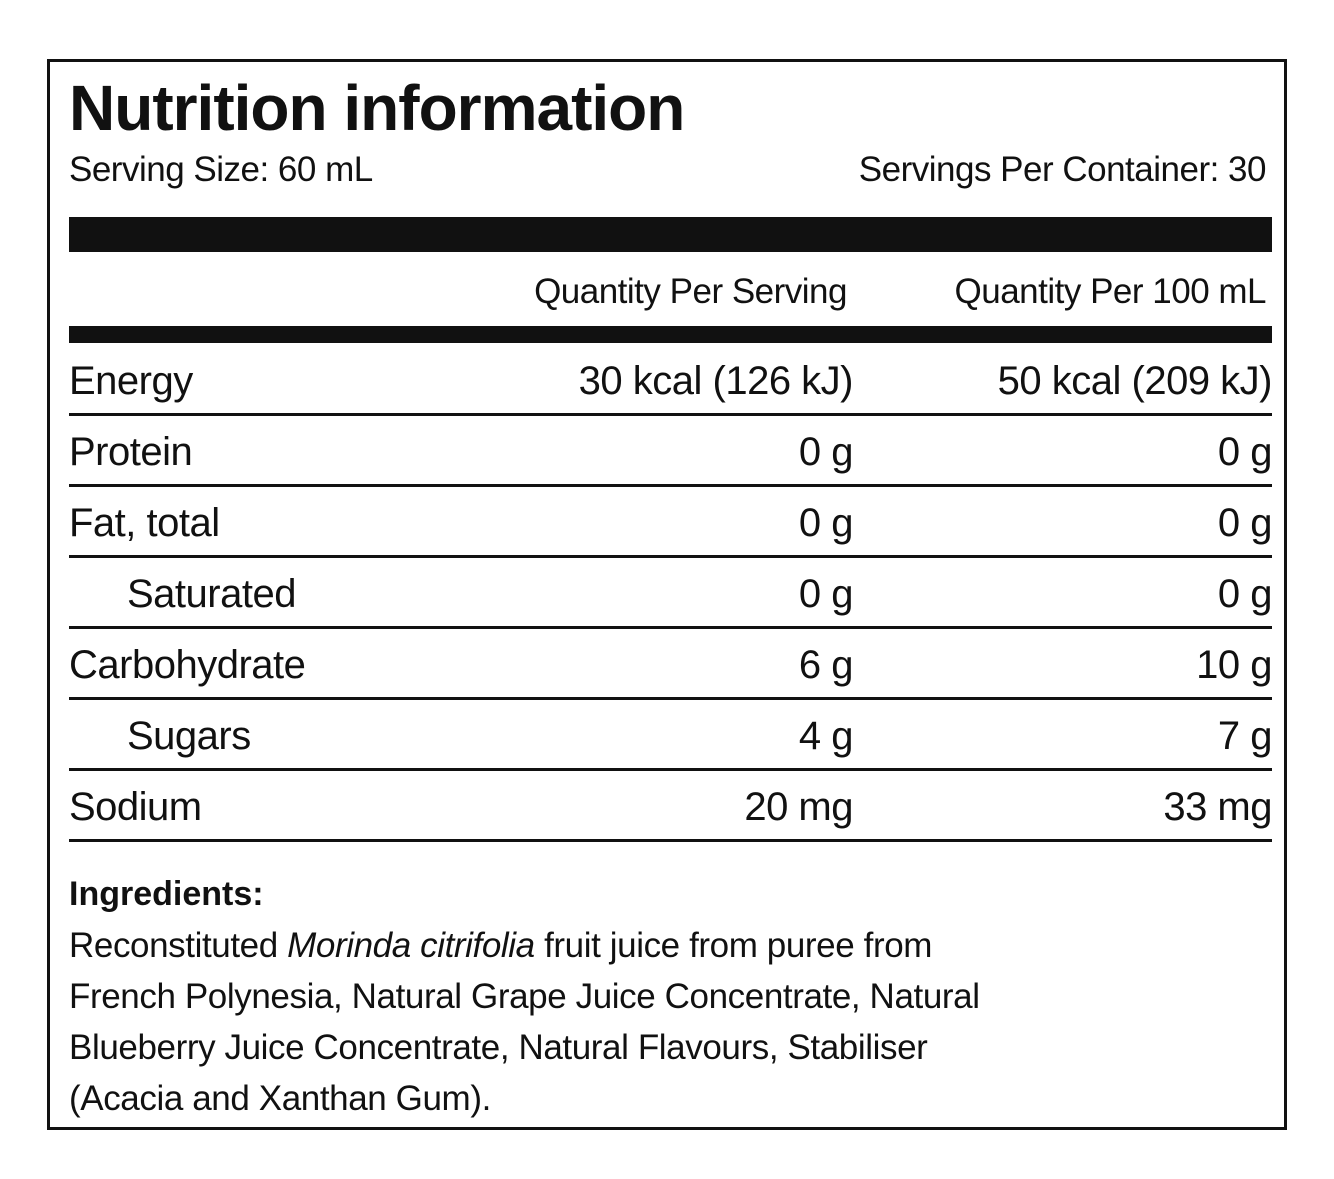  I want to click on nutrient-label: Fat, total, so click(144, 523).